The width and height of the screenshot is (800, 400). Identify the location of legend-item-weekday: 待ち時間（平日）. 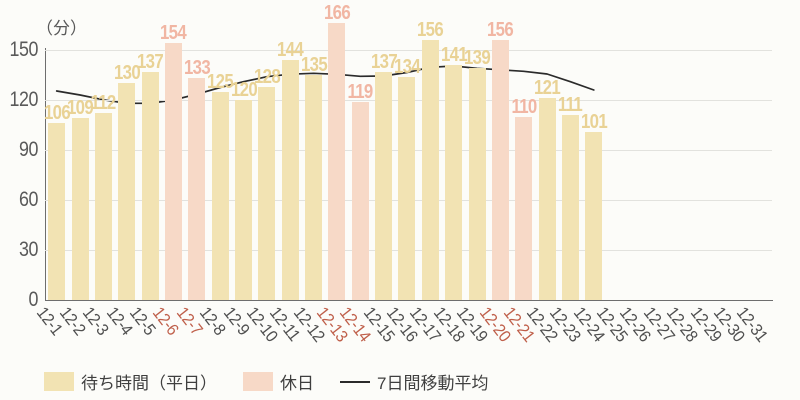
(130, 381).